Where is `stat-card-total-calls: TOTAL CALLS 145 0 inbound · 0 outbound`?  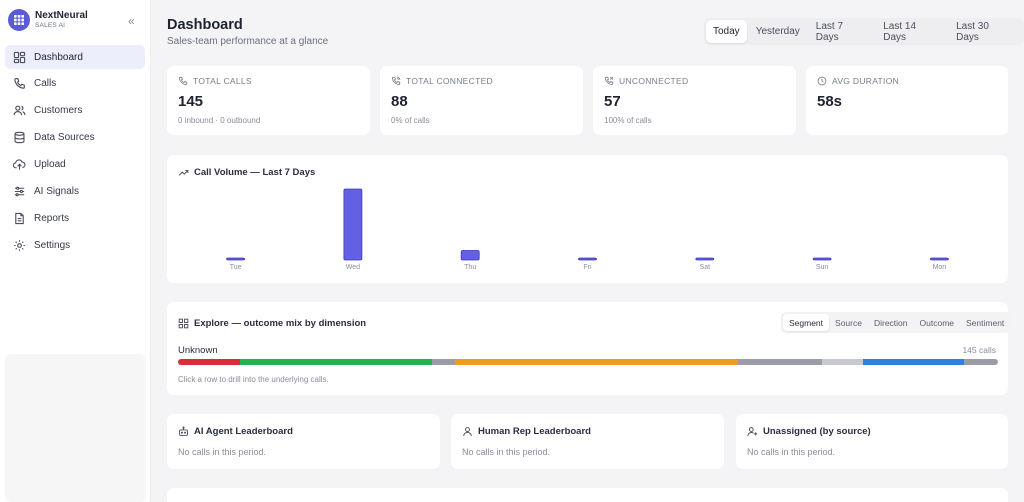 stat-card-total-calls: TOTAL CALLS 145 0 inbound · 0 outbound is located at coordinates (268, 100).